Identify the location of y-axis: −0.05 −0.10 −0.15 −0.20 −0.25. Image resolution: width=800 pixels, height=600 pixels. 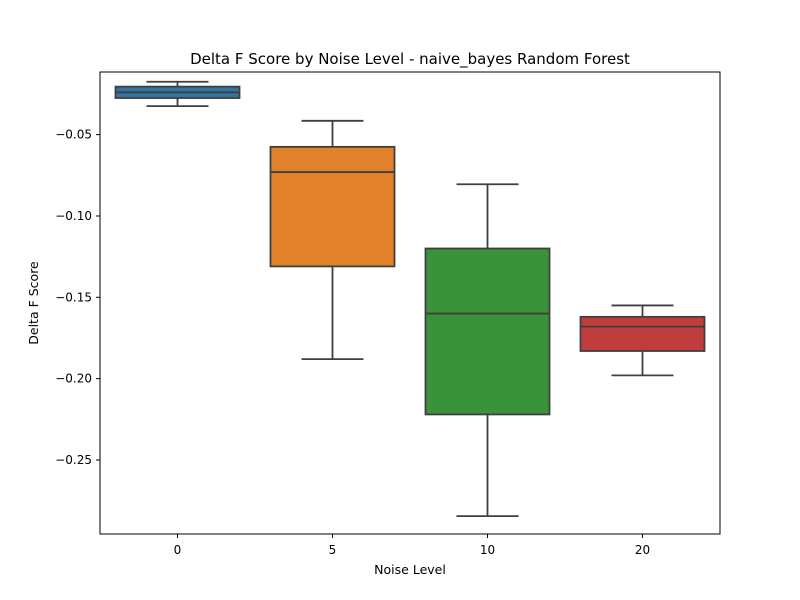
(77, 297).